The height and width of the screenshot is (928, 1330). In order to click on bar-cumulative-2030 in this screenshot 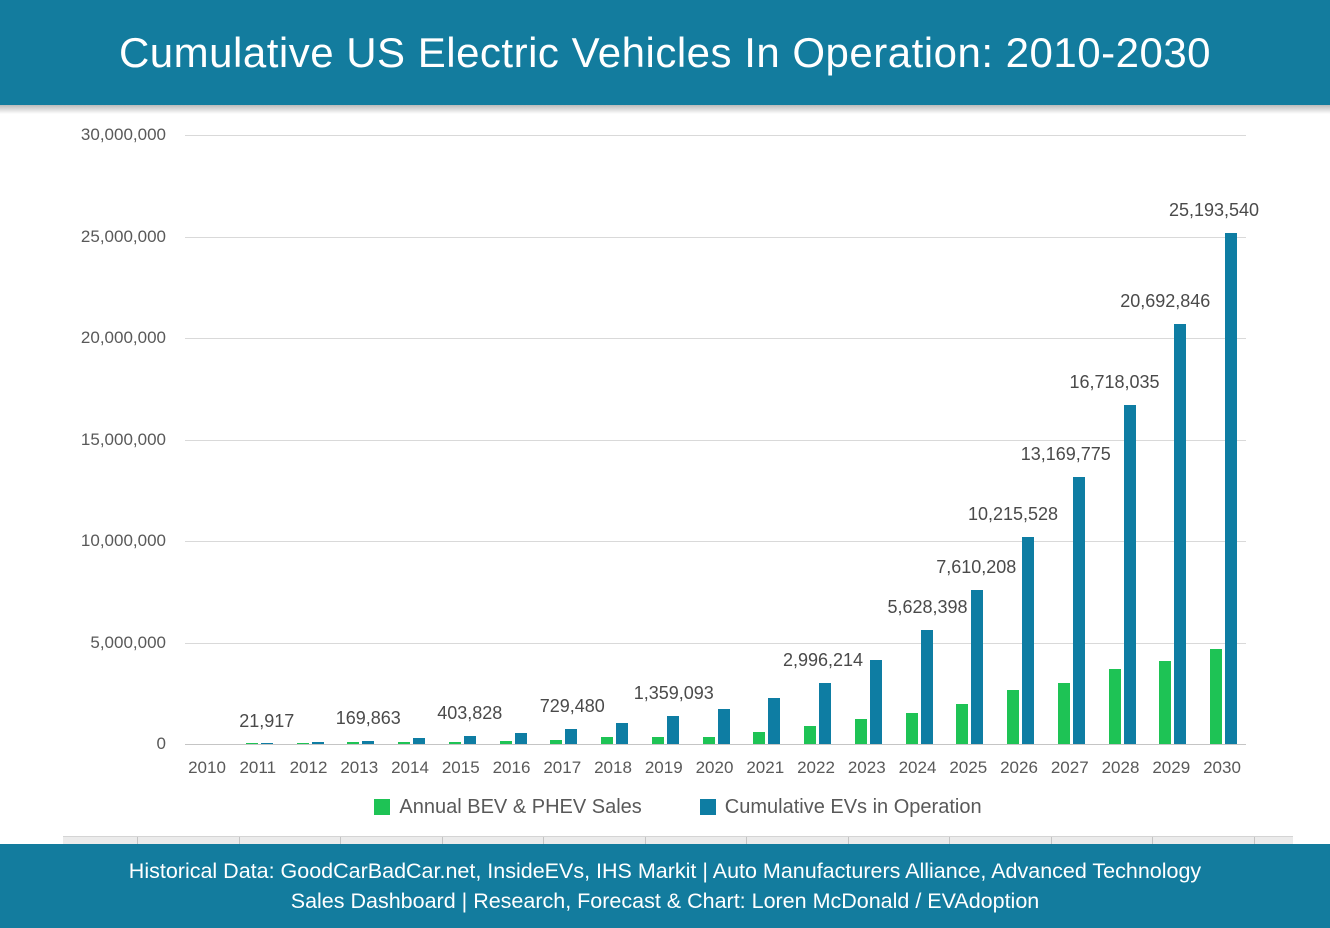, I will do `click(1231, 488)`.